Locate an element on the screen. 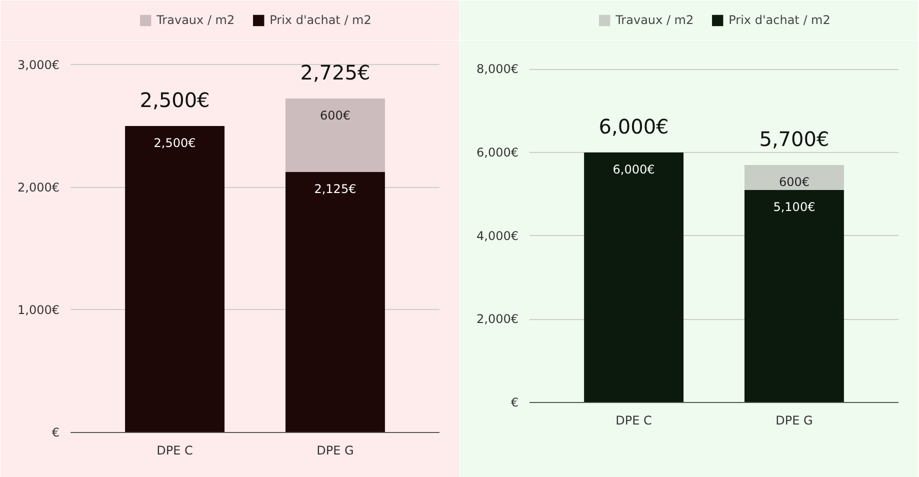 The height and width of the screenshot is (477, 919). y-tick-label: 3,000€ is located at coordinates (39, 65).